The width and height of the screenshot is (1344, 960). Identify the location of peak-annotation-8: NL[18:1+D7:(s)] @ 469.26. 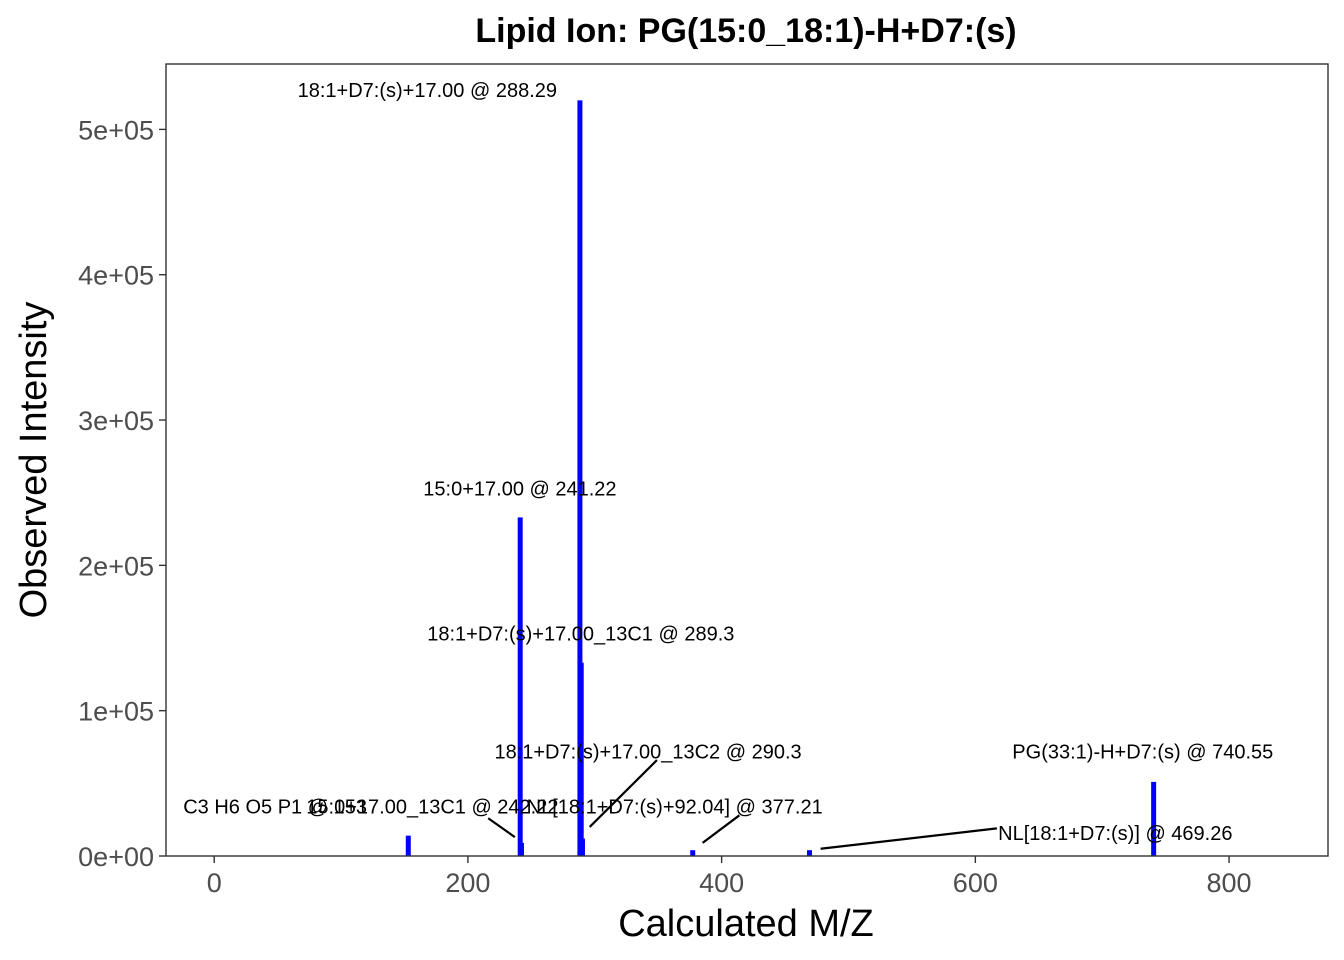
(1115, 834).